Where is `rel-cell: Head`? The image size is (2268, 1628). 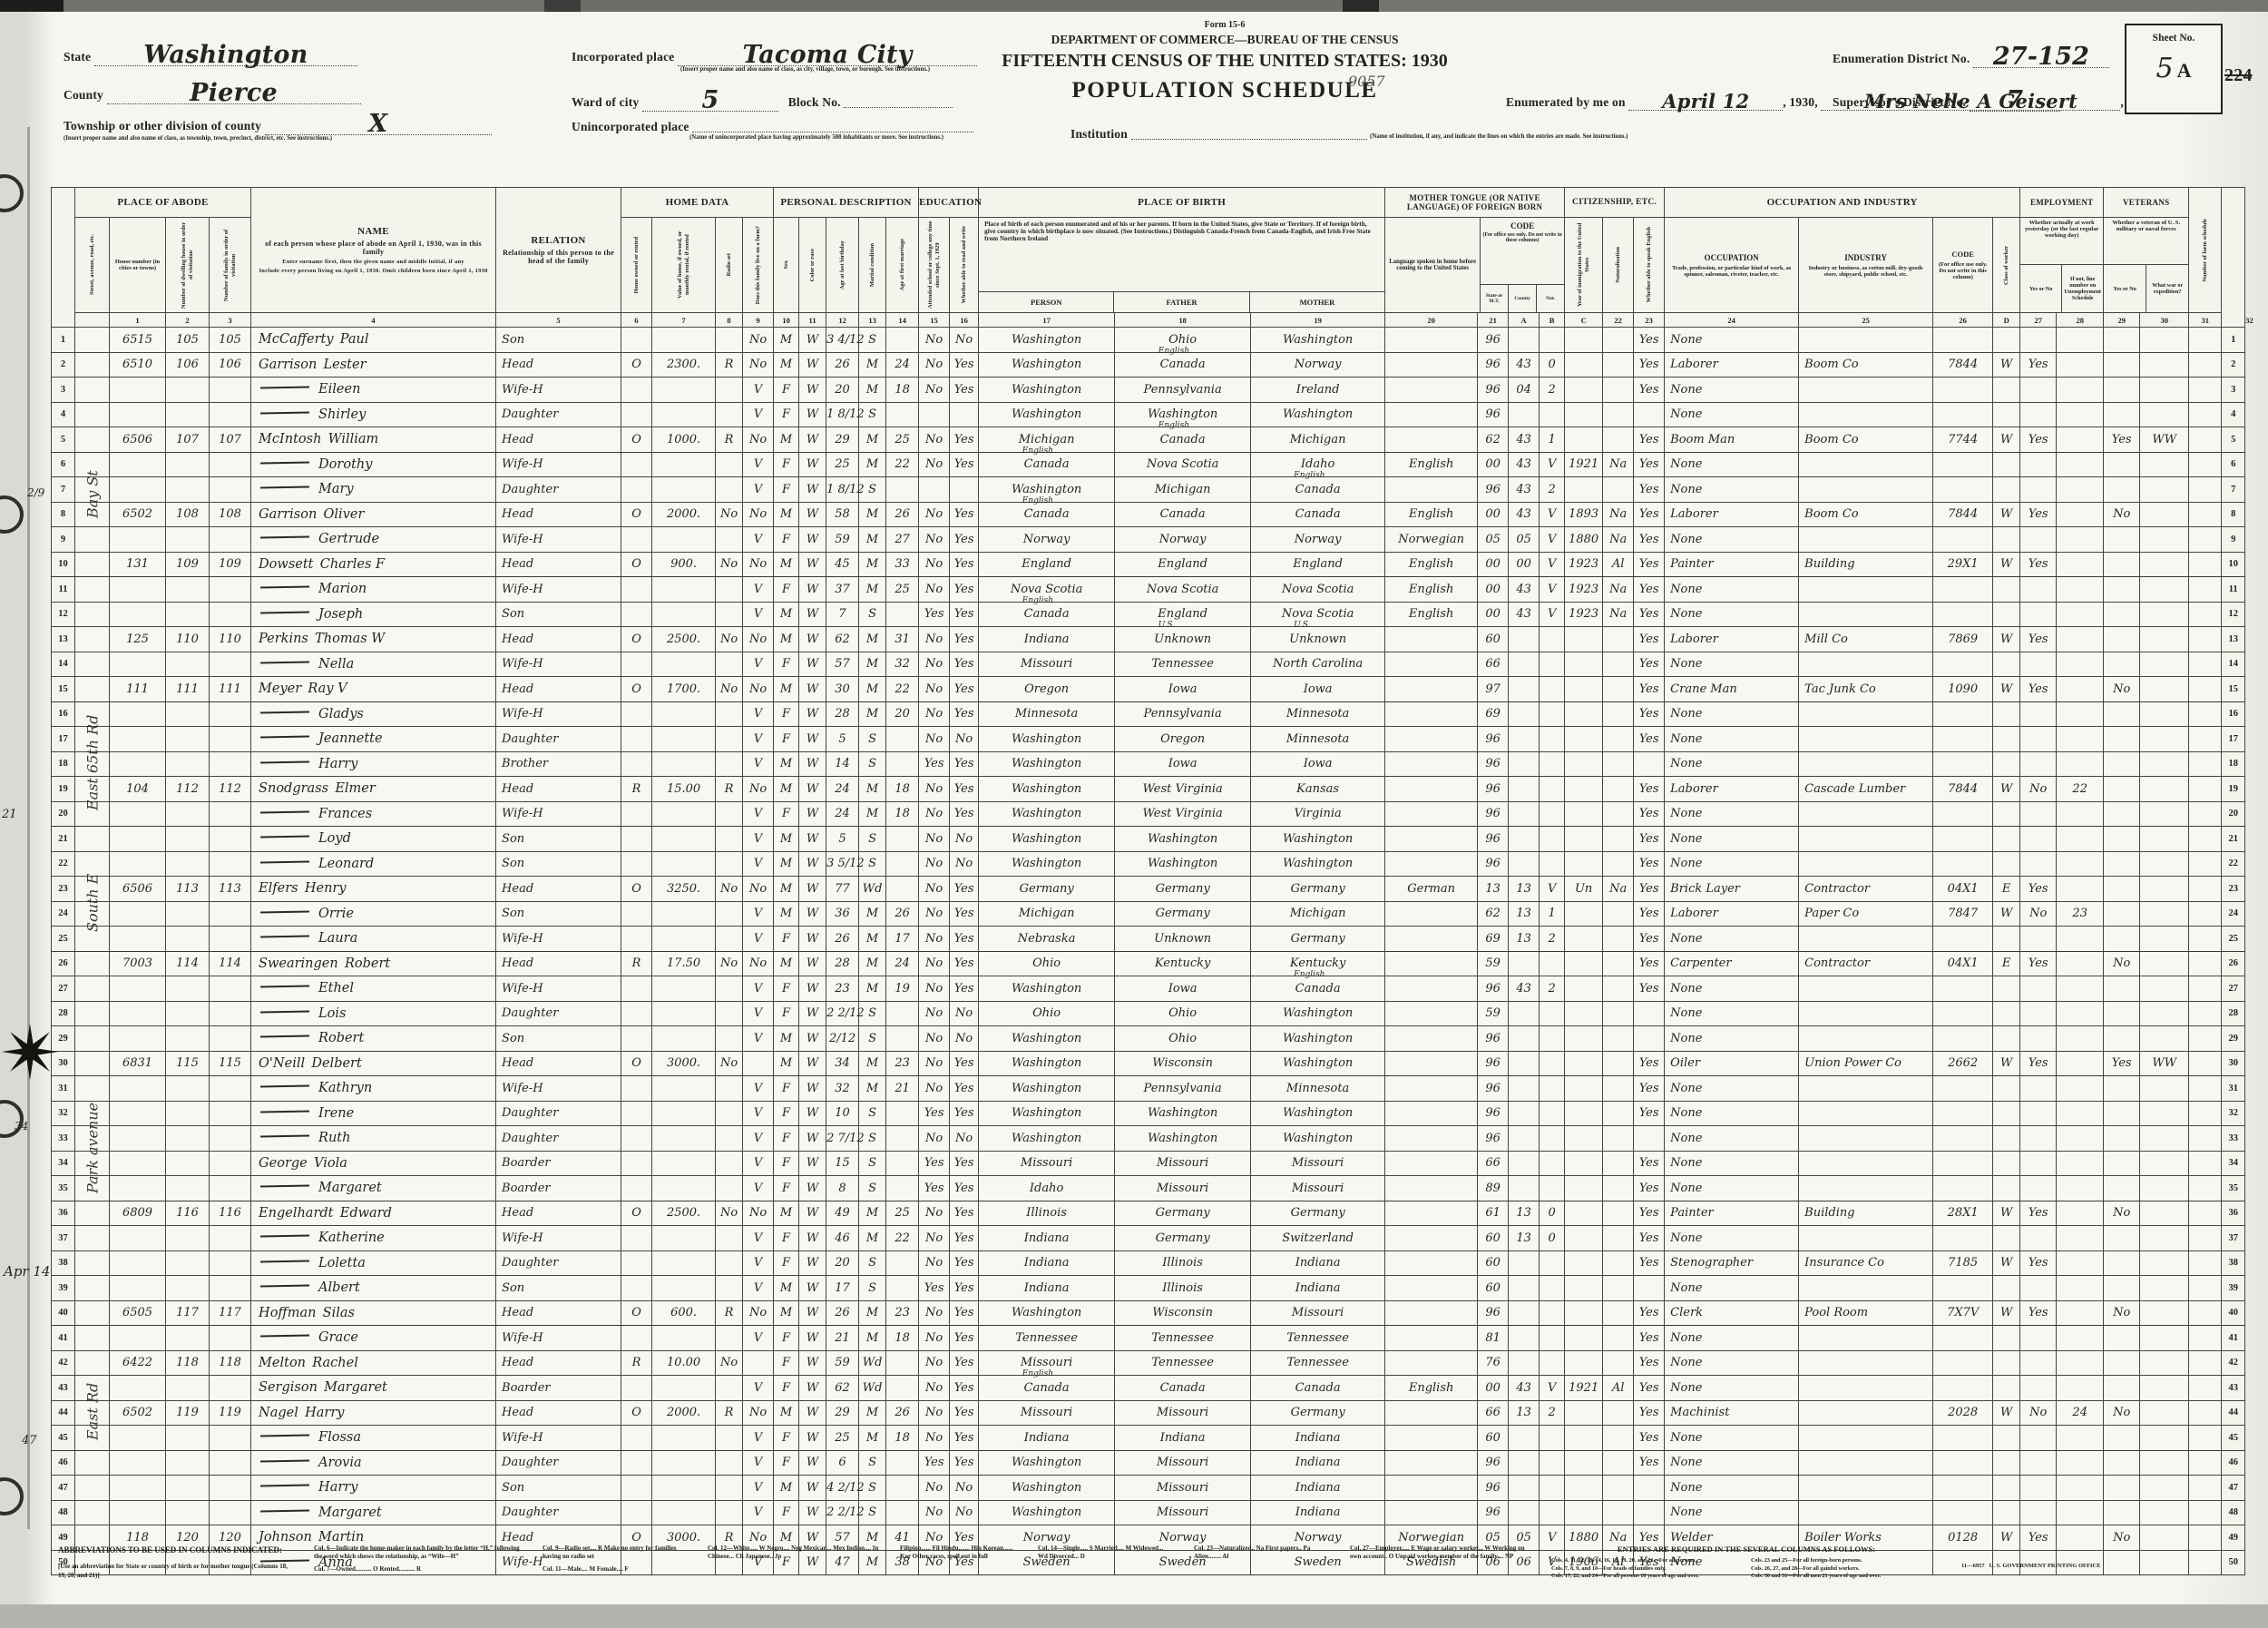 rel-cell: Head is located at coordinates (559, 514).